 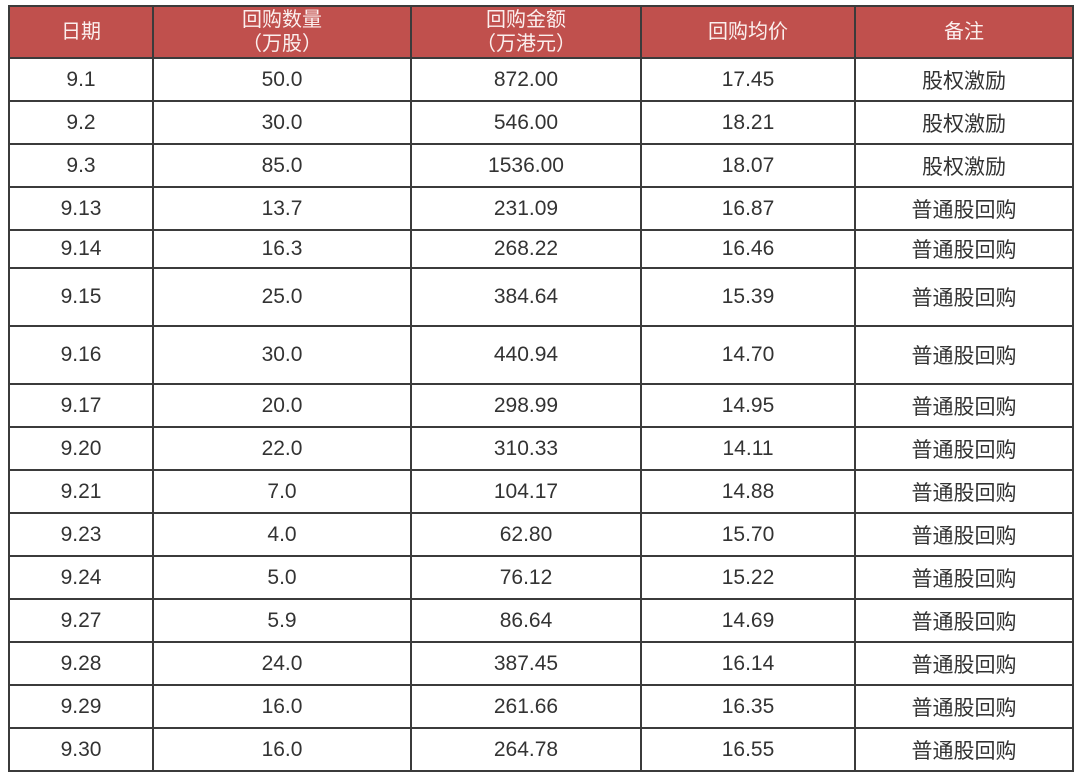 What do you see at coordinates (748, 534) in the screenshot?
I see `cell-avg-price: 15.70` at bounding box center [748, 534].